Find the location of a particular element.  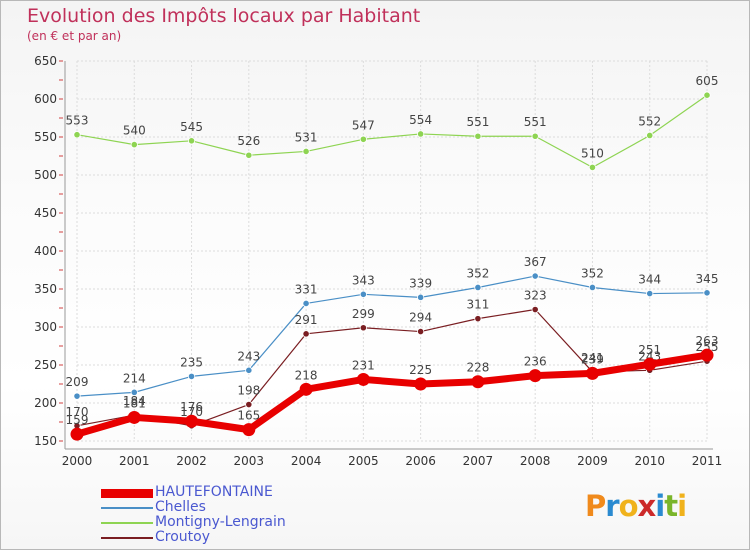

data-label-montigny-lengrain: 552 is located at coordinates (649, 121).